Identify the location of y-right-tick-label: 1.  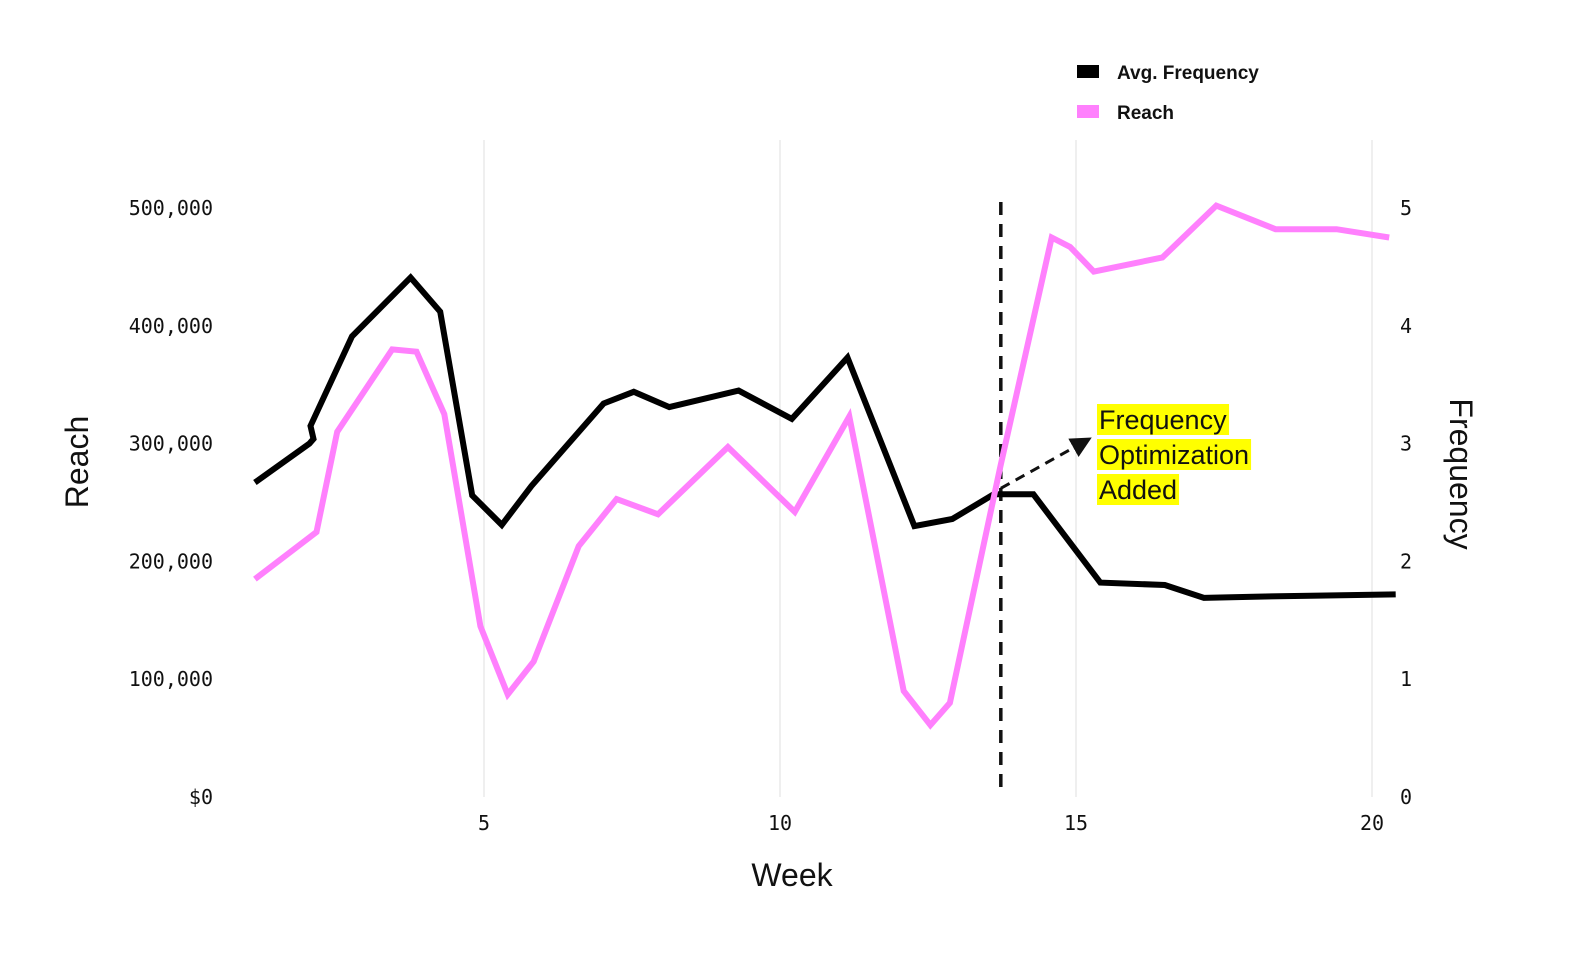
(1406, 679).